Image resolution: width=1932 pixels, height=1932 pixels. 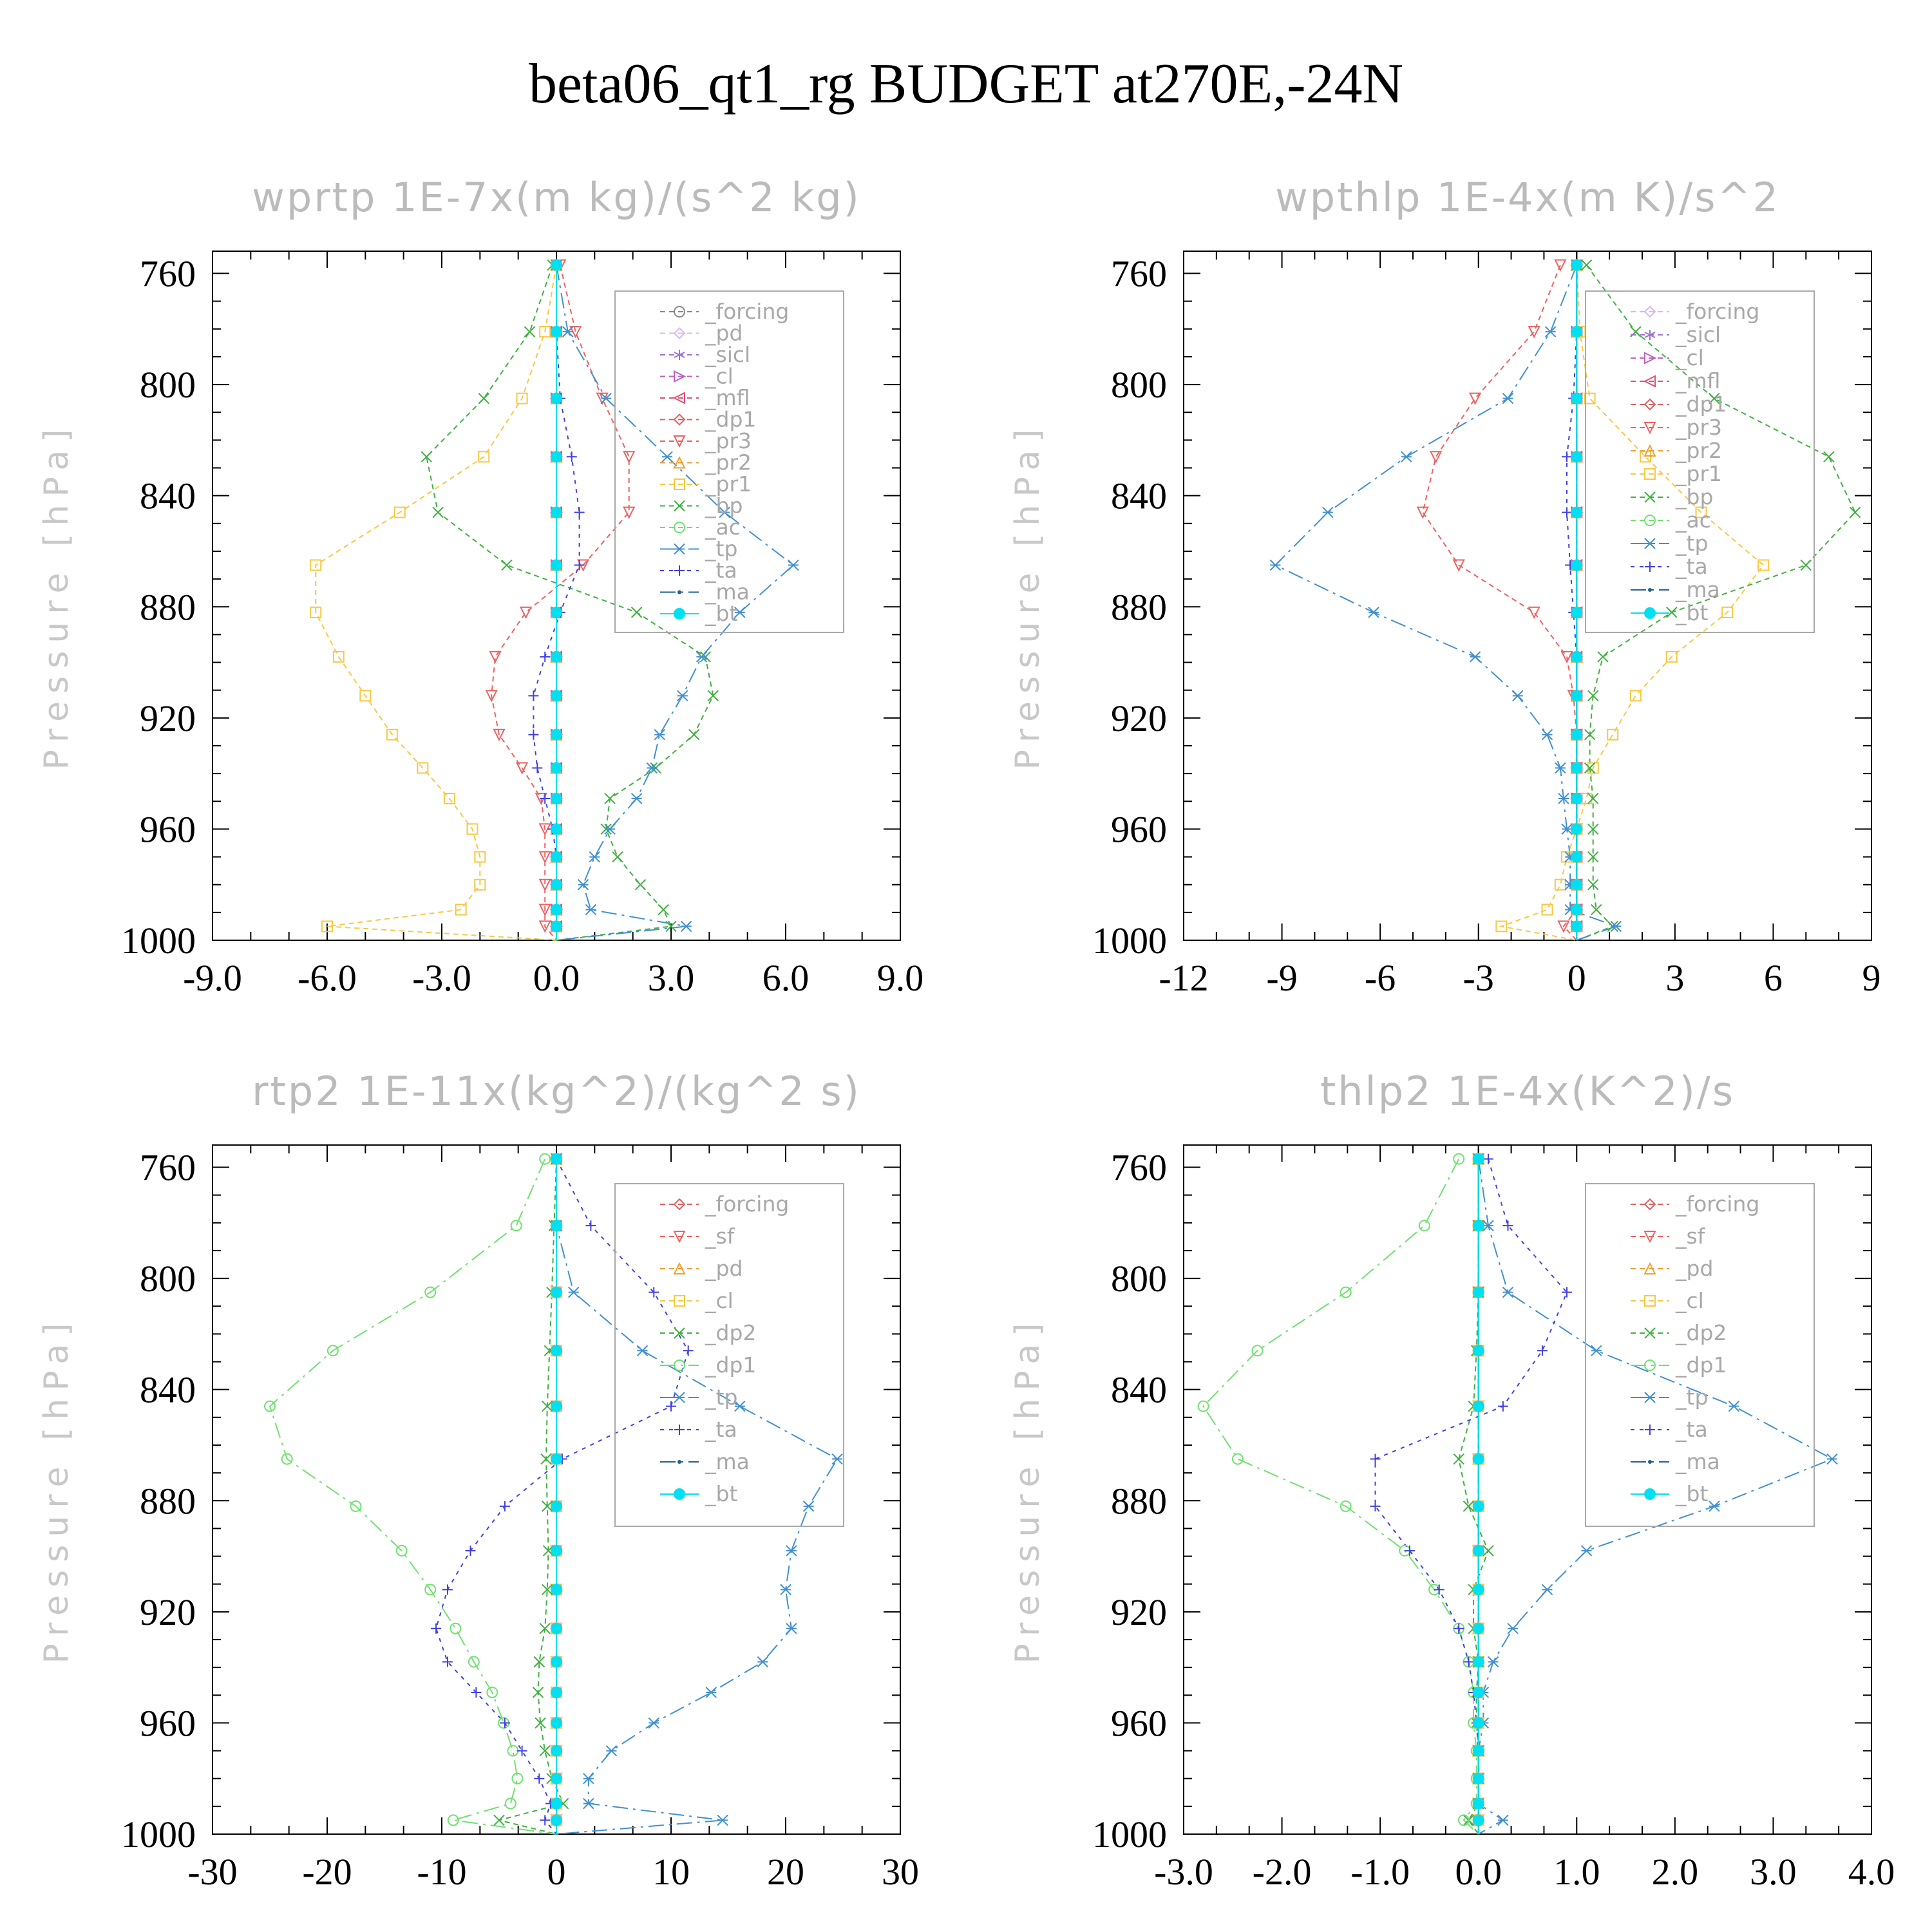 I want to click on page-title: beta06_qt1_rg BUDGET at270E,-24N, so click(x=966, y=84).